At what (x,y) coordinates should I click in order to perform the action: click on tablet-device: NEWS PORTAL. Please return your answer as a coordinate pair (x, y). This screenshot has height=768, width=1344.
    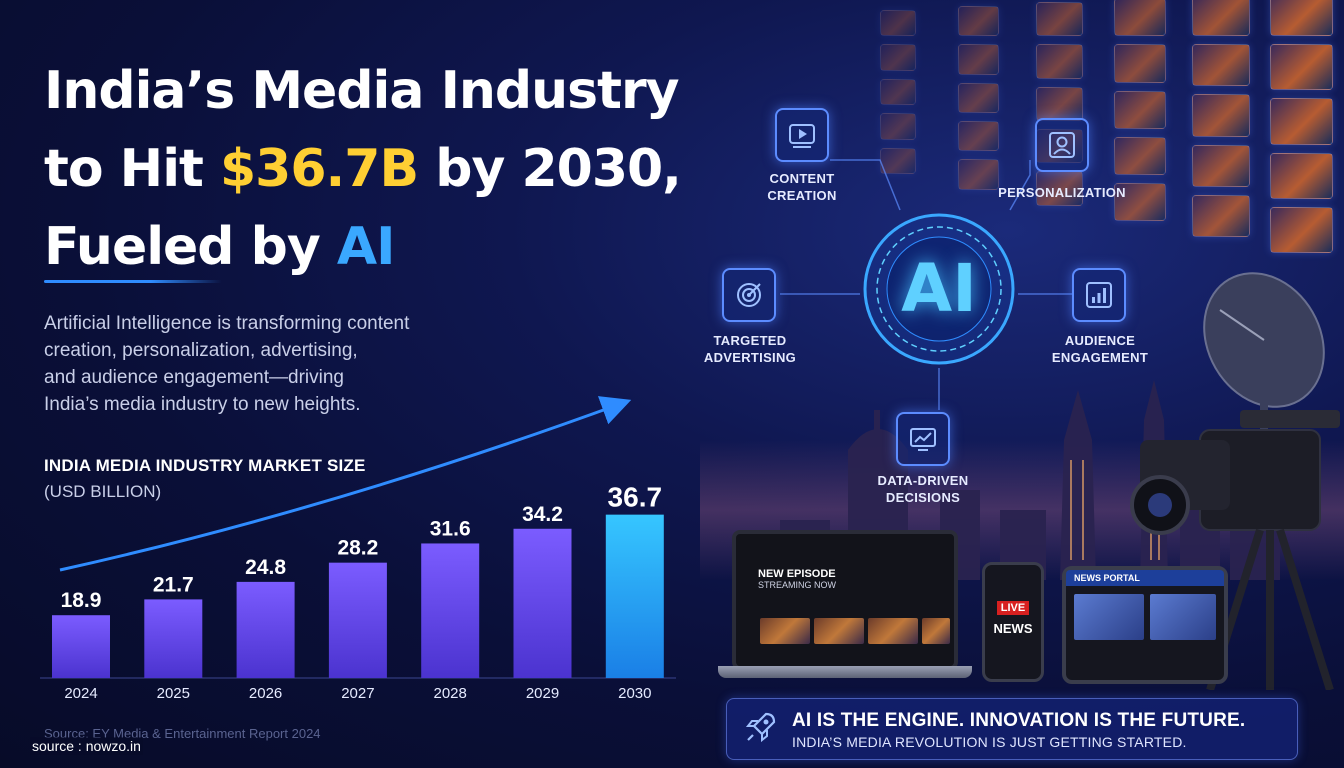
    Looking at the image, I should click on (1145, 625).